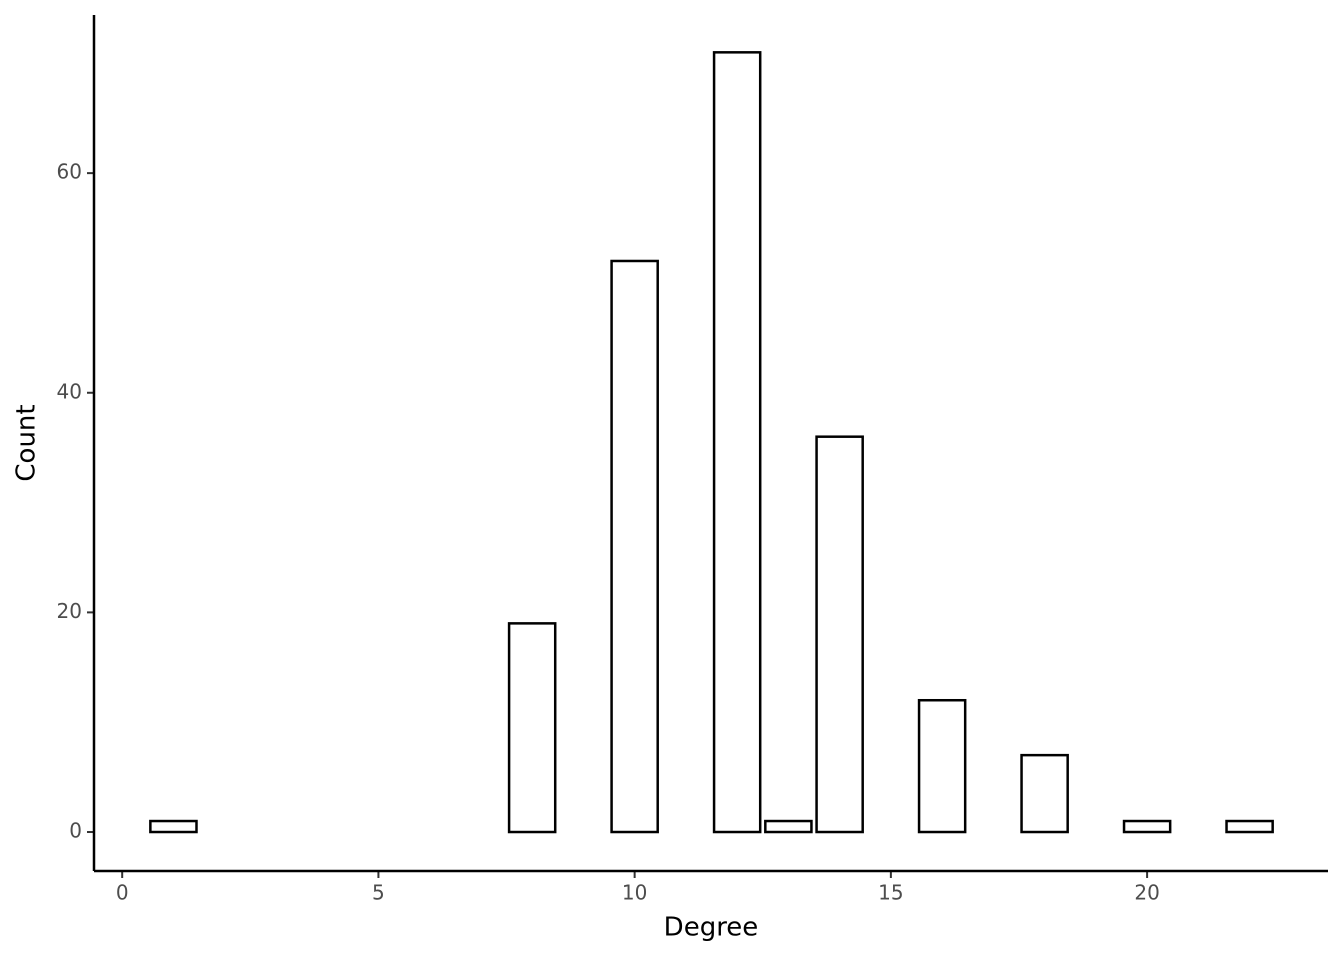 Image resolution: width=1344 pixels, height=960 pixels. Describe the element at coordinates (69, 391) in the screenshot. I see `y-tick-label: 40` at that location.